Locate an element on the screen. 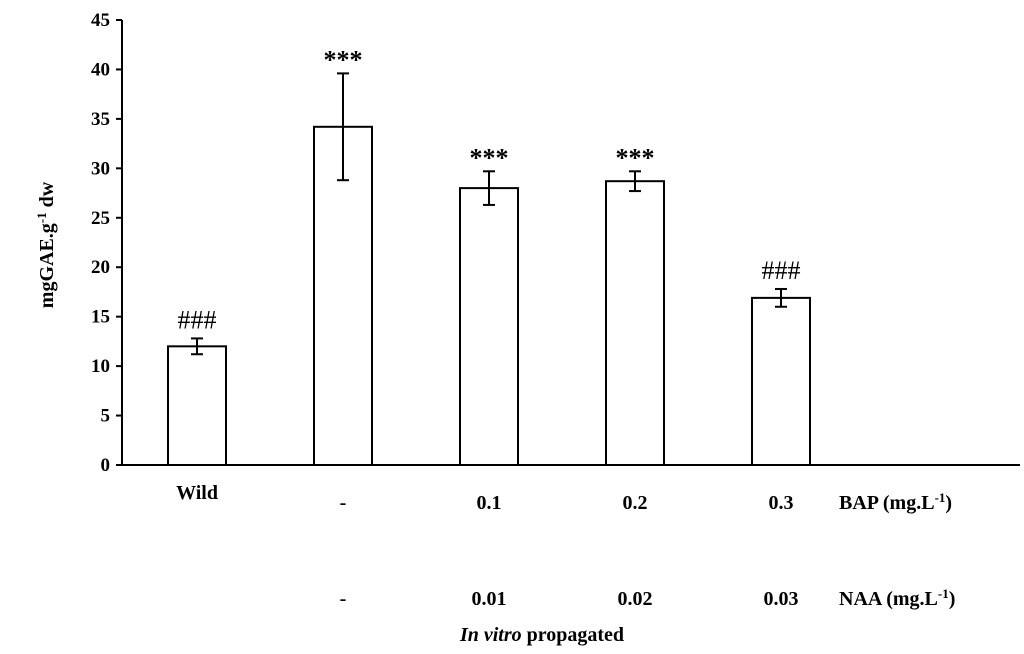 Image resolution: width=1024 pixels, height=654 pixels. naa-row-name: NAA (mg.L-1) is located at coordinates (897, 598).